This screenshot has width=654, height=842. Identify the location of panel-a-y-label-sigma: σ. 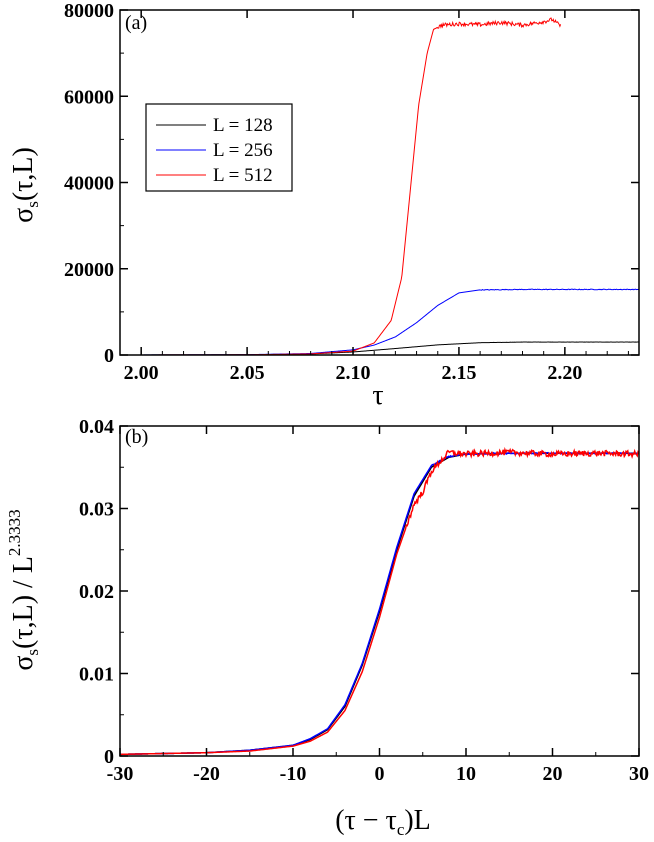
(23, 215).